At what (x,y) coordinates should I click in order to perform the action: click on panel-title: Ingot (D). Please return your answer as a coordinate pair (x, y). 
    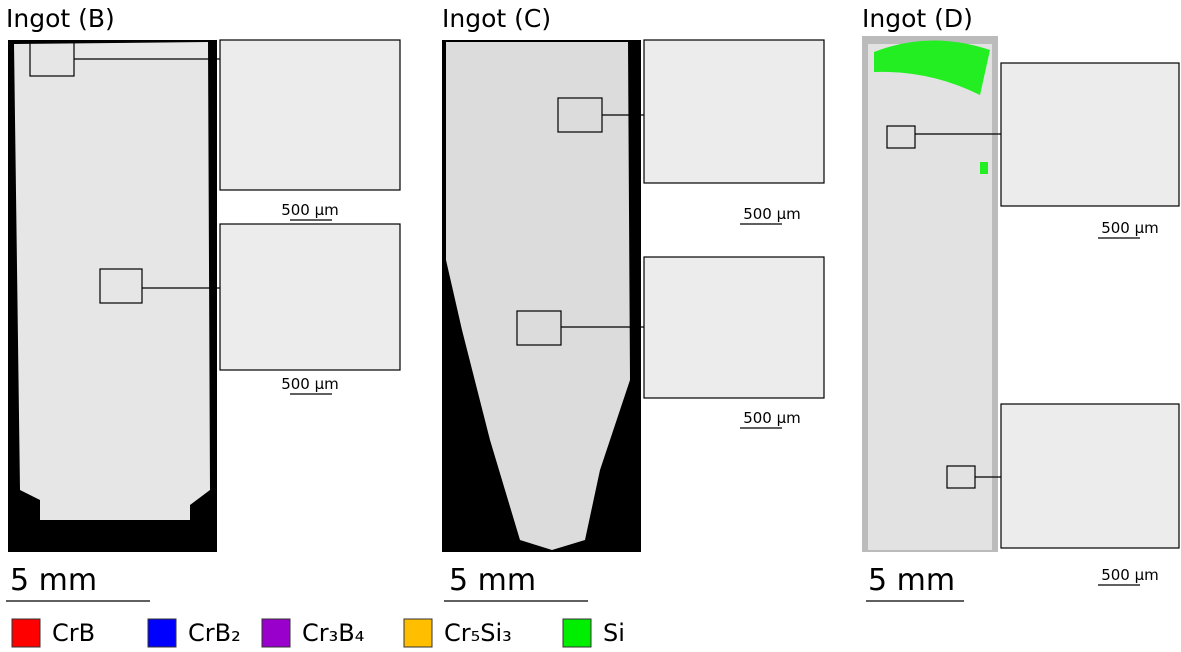
    Looking at the image, I should click on (917, 18).